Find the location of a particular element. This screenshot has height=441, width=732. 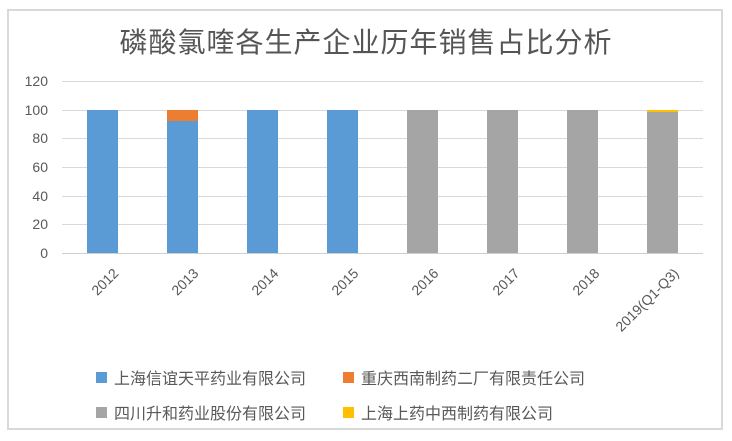

y-axis-tick-label: 20 is located at coordinates (40, 224).